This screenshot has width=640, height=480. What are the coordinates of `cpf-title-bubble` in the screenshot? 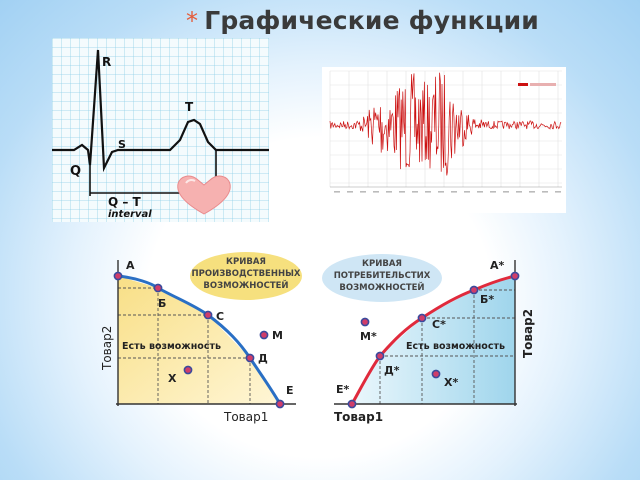 It's located at (382, 278).